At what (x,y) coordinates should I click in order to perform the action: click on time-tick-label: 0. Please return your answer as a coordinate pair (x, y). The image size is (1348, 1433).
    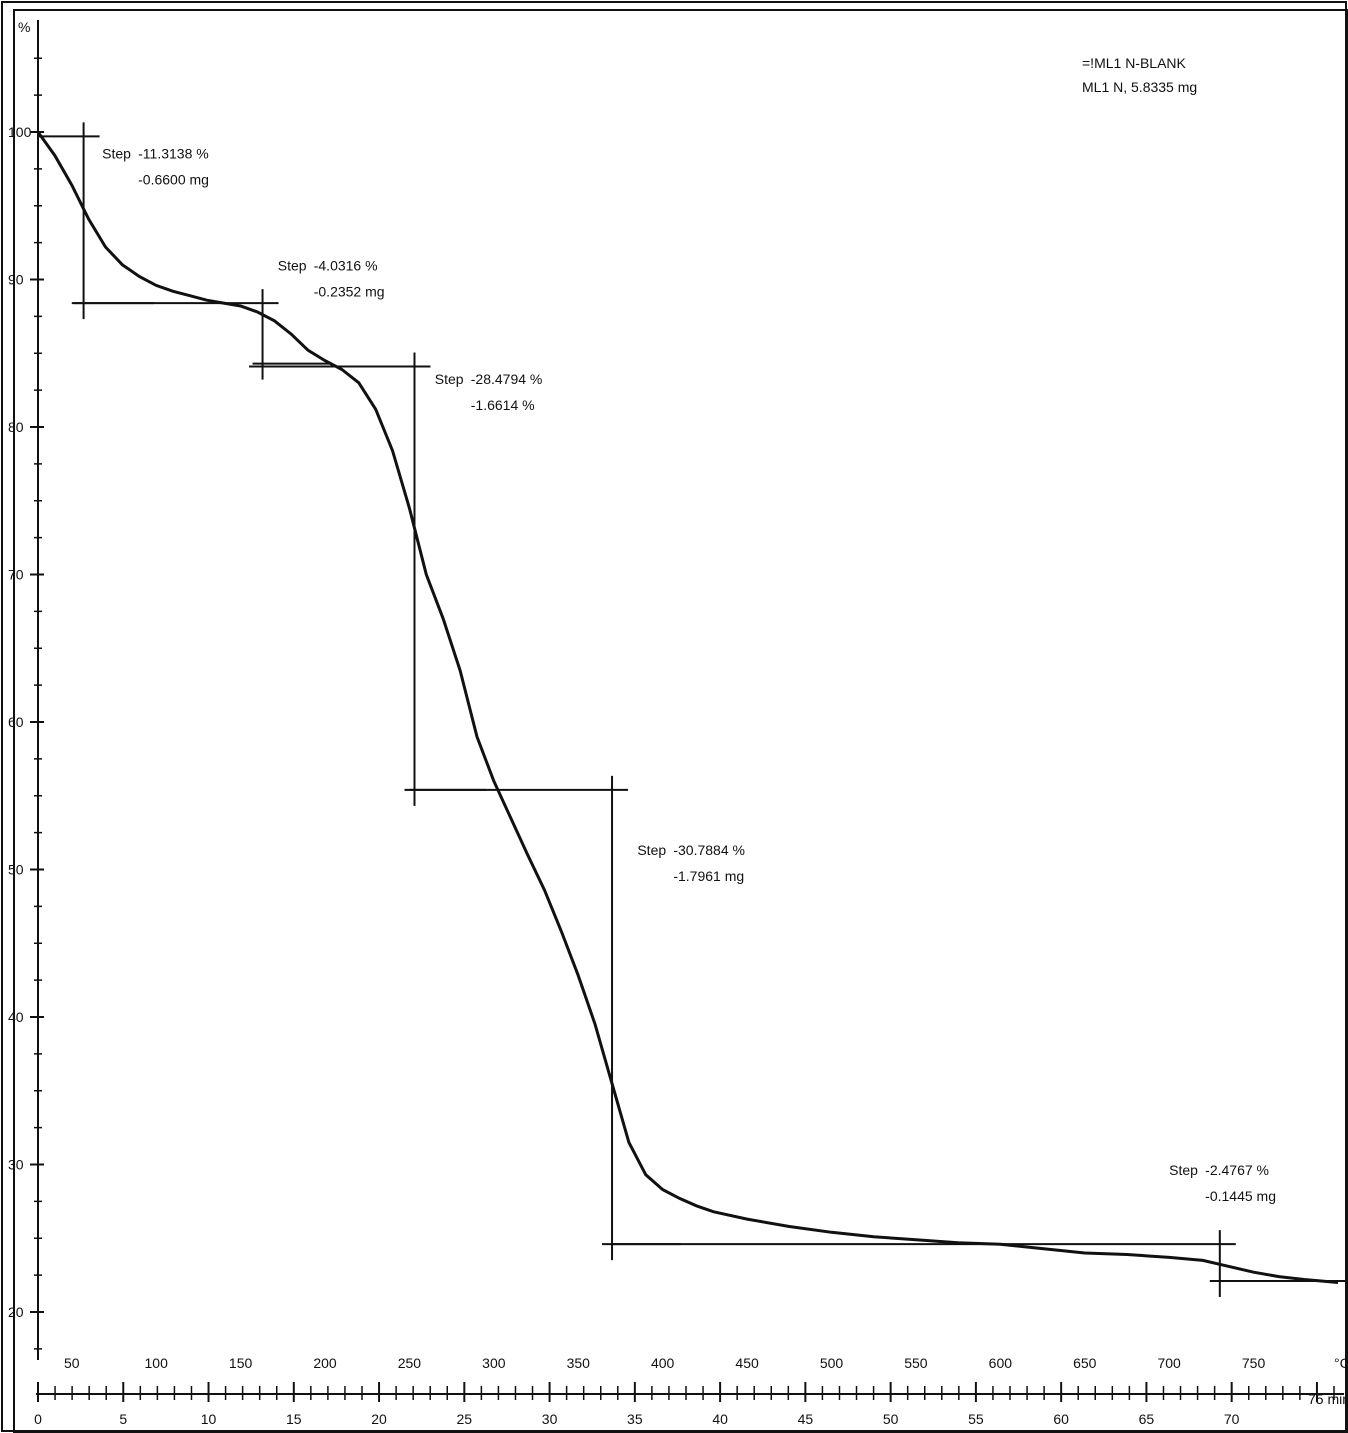
    Looking at the image, I should click on (38, 1419).